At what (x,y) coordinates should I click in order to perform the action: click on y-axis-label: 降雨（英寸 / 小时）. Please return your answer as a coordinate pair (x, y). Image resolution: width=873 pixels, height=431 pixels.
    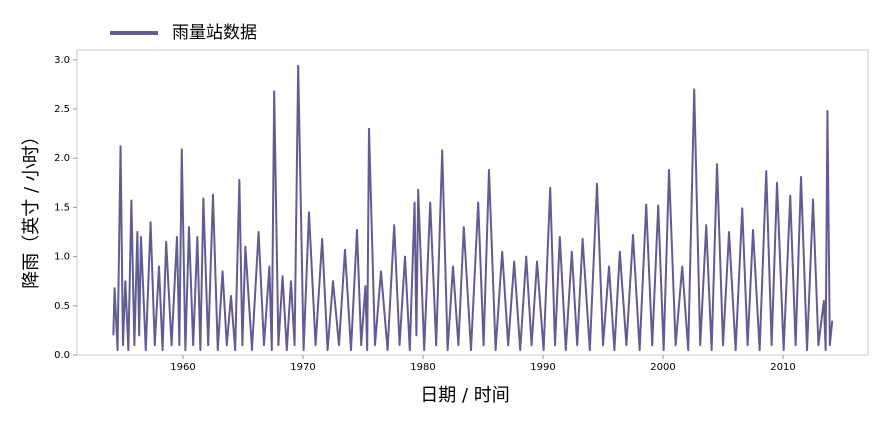
    Looking at the image, I should click on (31, 208).